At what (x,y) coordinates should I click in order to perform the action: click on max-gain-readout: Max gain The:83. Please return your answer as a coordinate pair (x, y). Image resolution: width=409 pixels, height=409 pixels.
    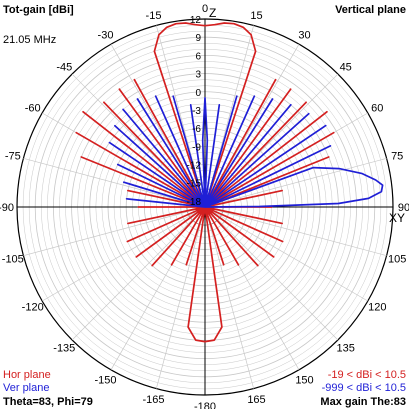
    Looking at the image, I should click on (363, 402).